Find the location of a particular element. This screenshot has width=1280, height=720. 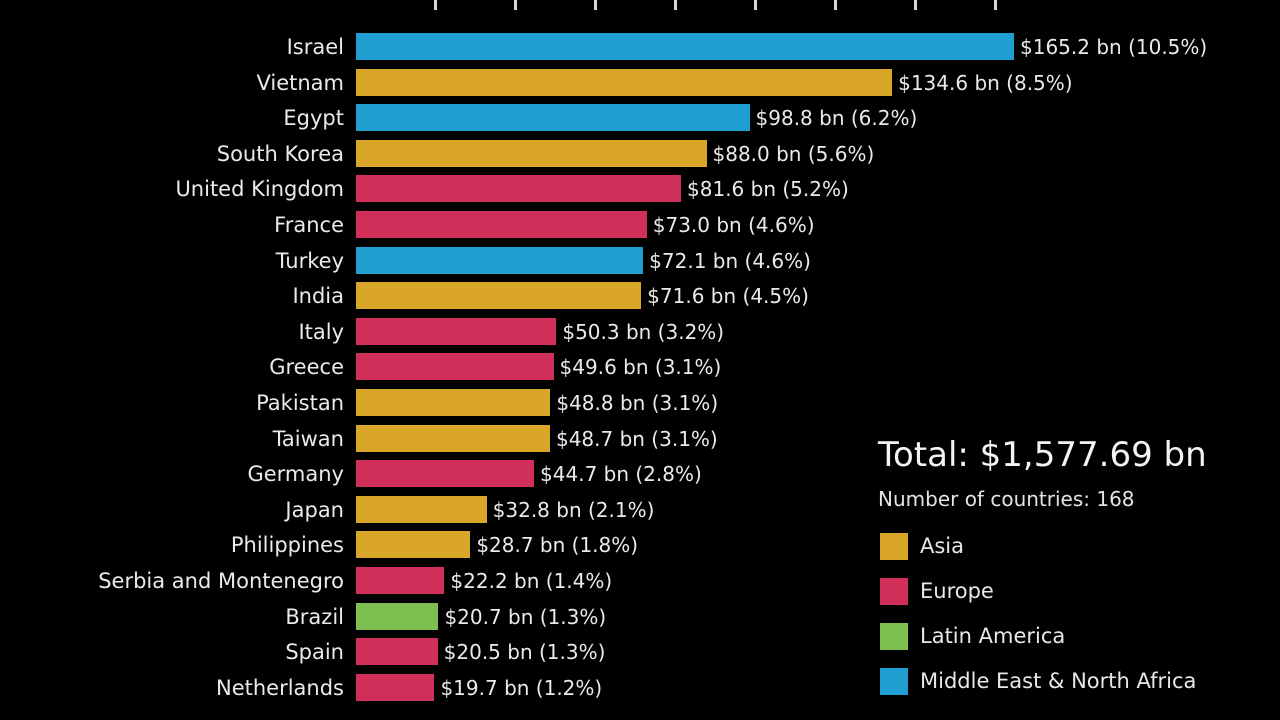

value-label: $165.2 bn (10.5%) is located at coordinates (1114, 47).